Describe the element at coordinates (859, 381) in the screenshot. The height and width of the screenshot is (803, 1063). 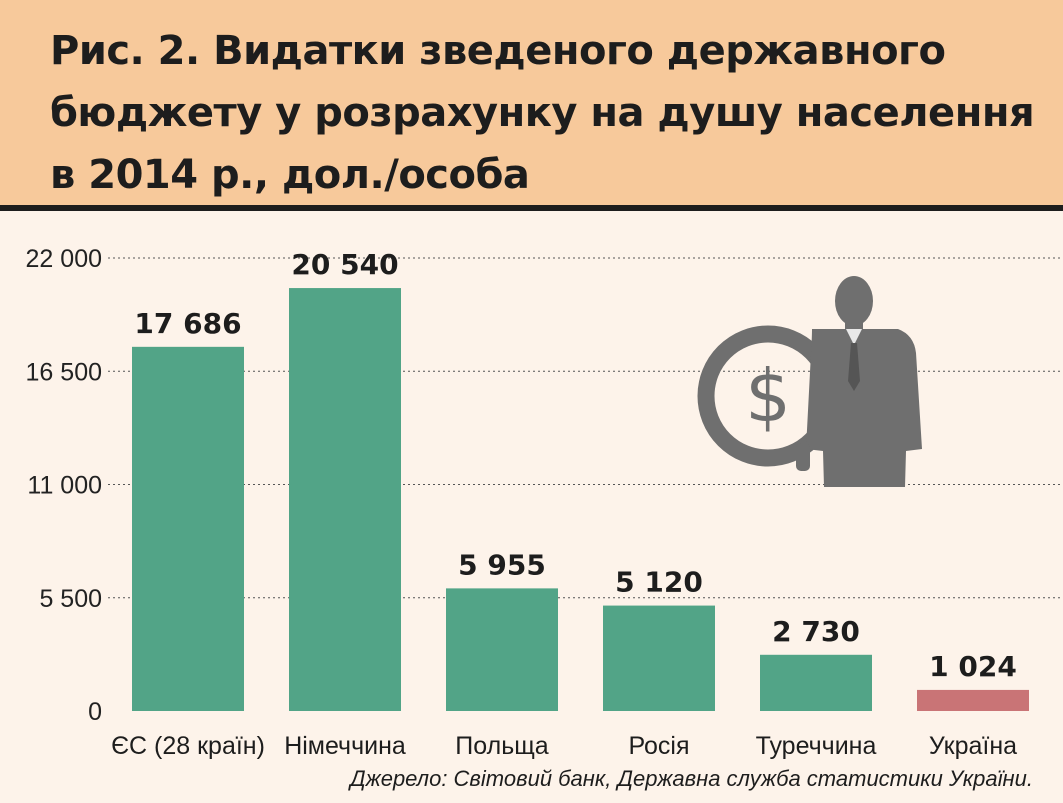
I see `businessman-icon` at that location.